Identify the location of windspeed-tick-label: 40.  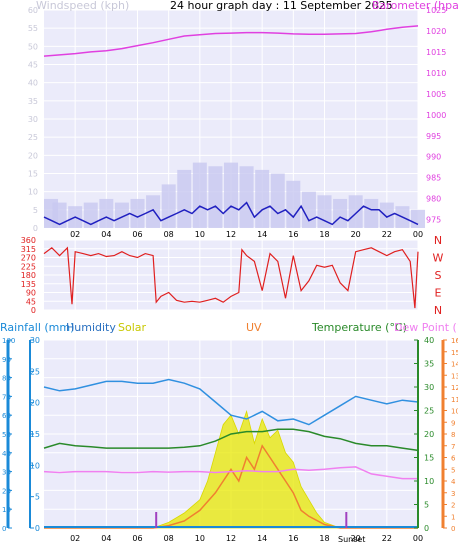
(33, 83).